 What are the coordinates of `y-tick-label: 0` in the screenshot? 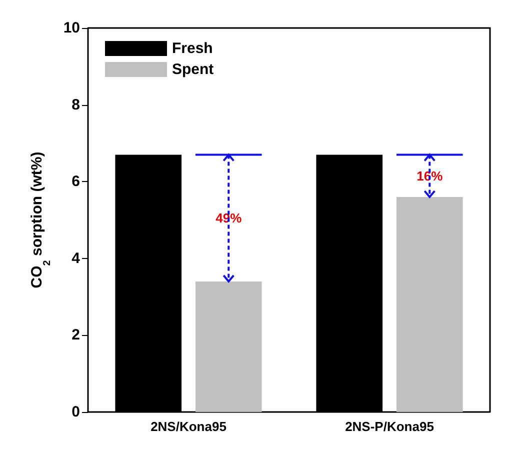 It's located at (76, 412).